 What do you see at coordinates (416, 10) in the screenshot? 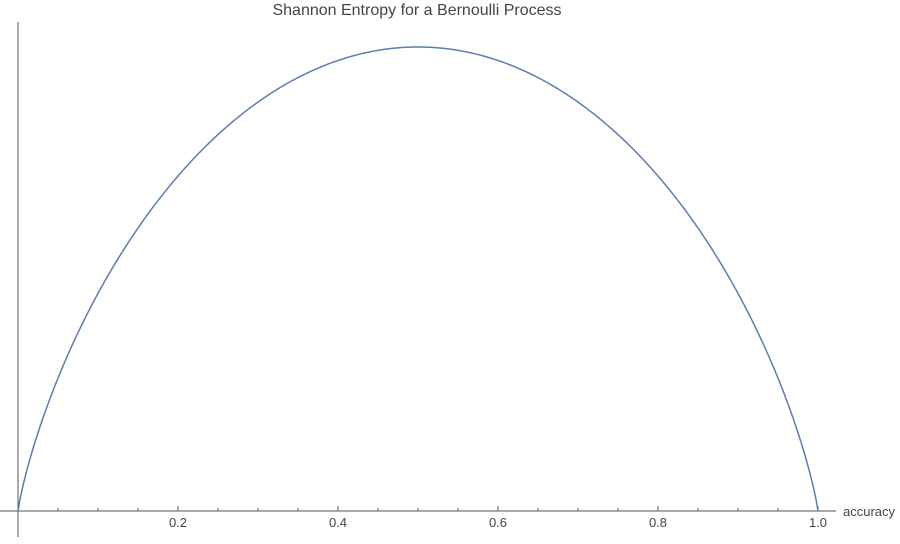
I see `chart-title: Shannon Entropy for a Bernoulli Process` at bounding box center [416, 10].